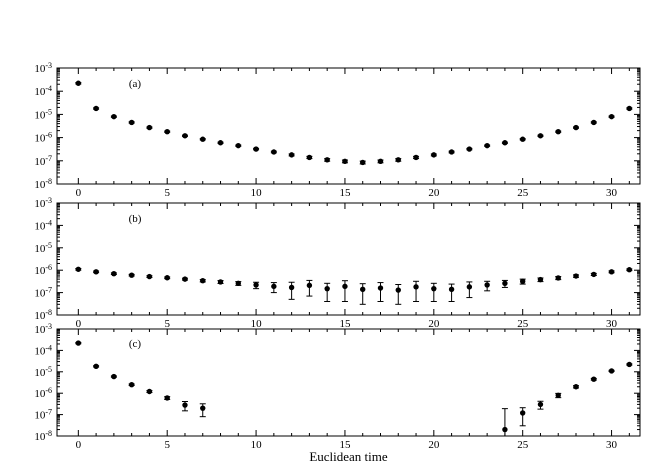 The height and width of the screenshot is (474, 667). I want to click on panel-label-a: (a), so click(135, 84).